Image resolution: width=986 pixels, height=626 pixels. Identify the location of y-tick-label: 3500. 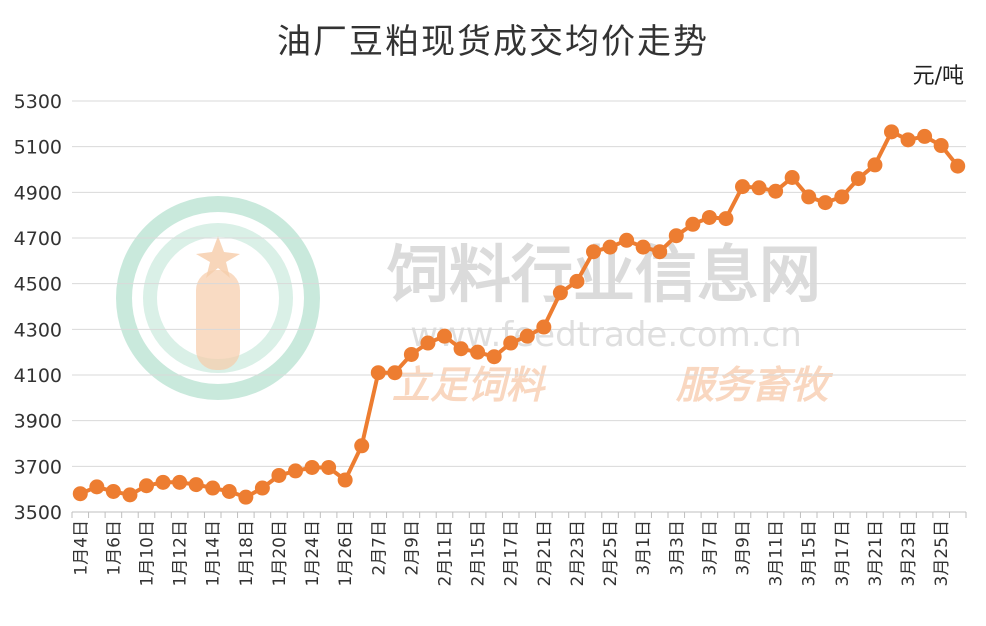
(38, 513).